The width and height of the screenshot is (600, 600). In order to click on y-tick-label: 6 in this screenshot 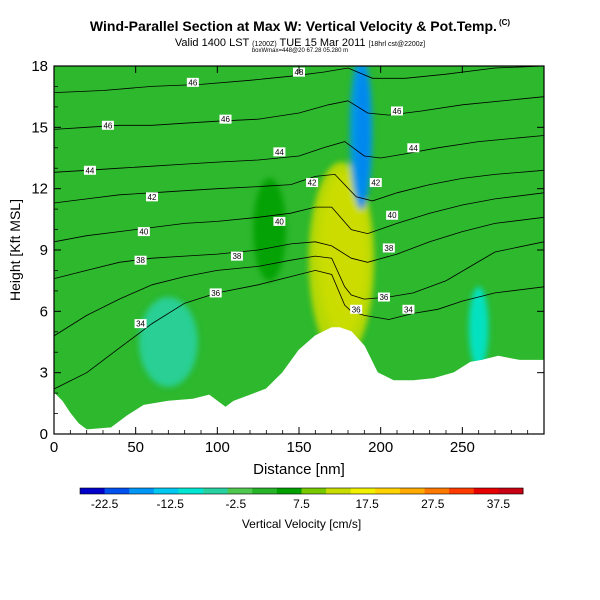, I will do `click(44, 311)`.